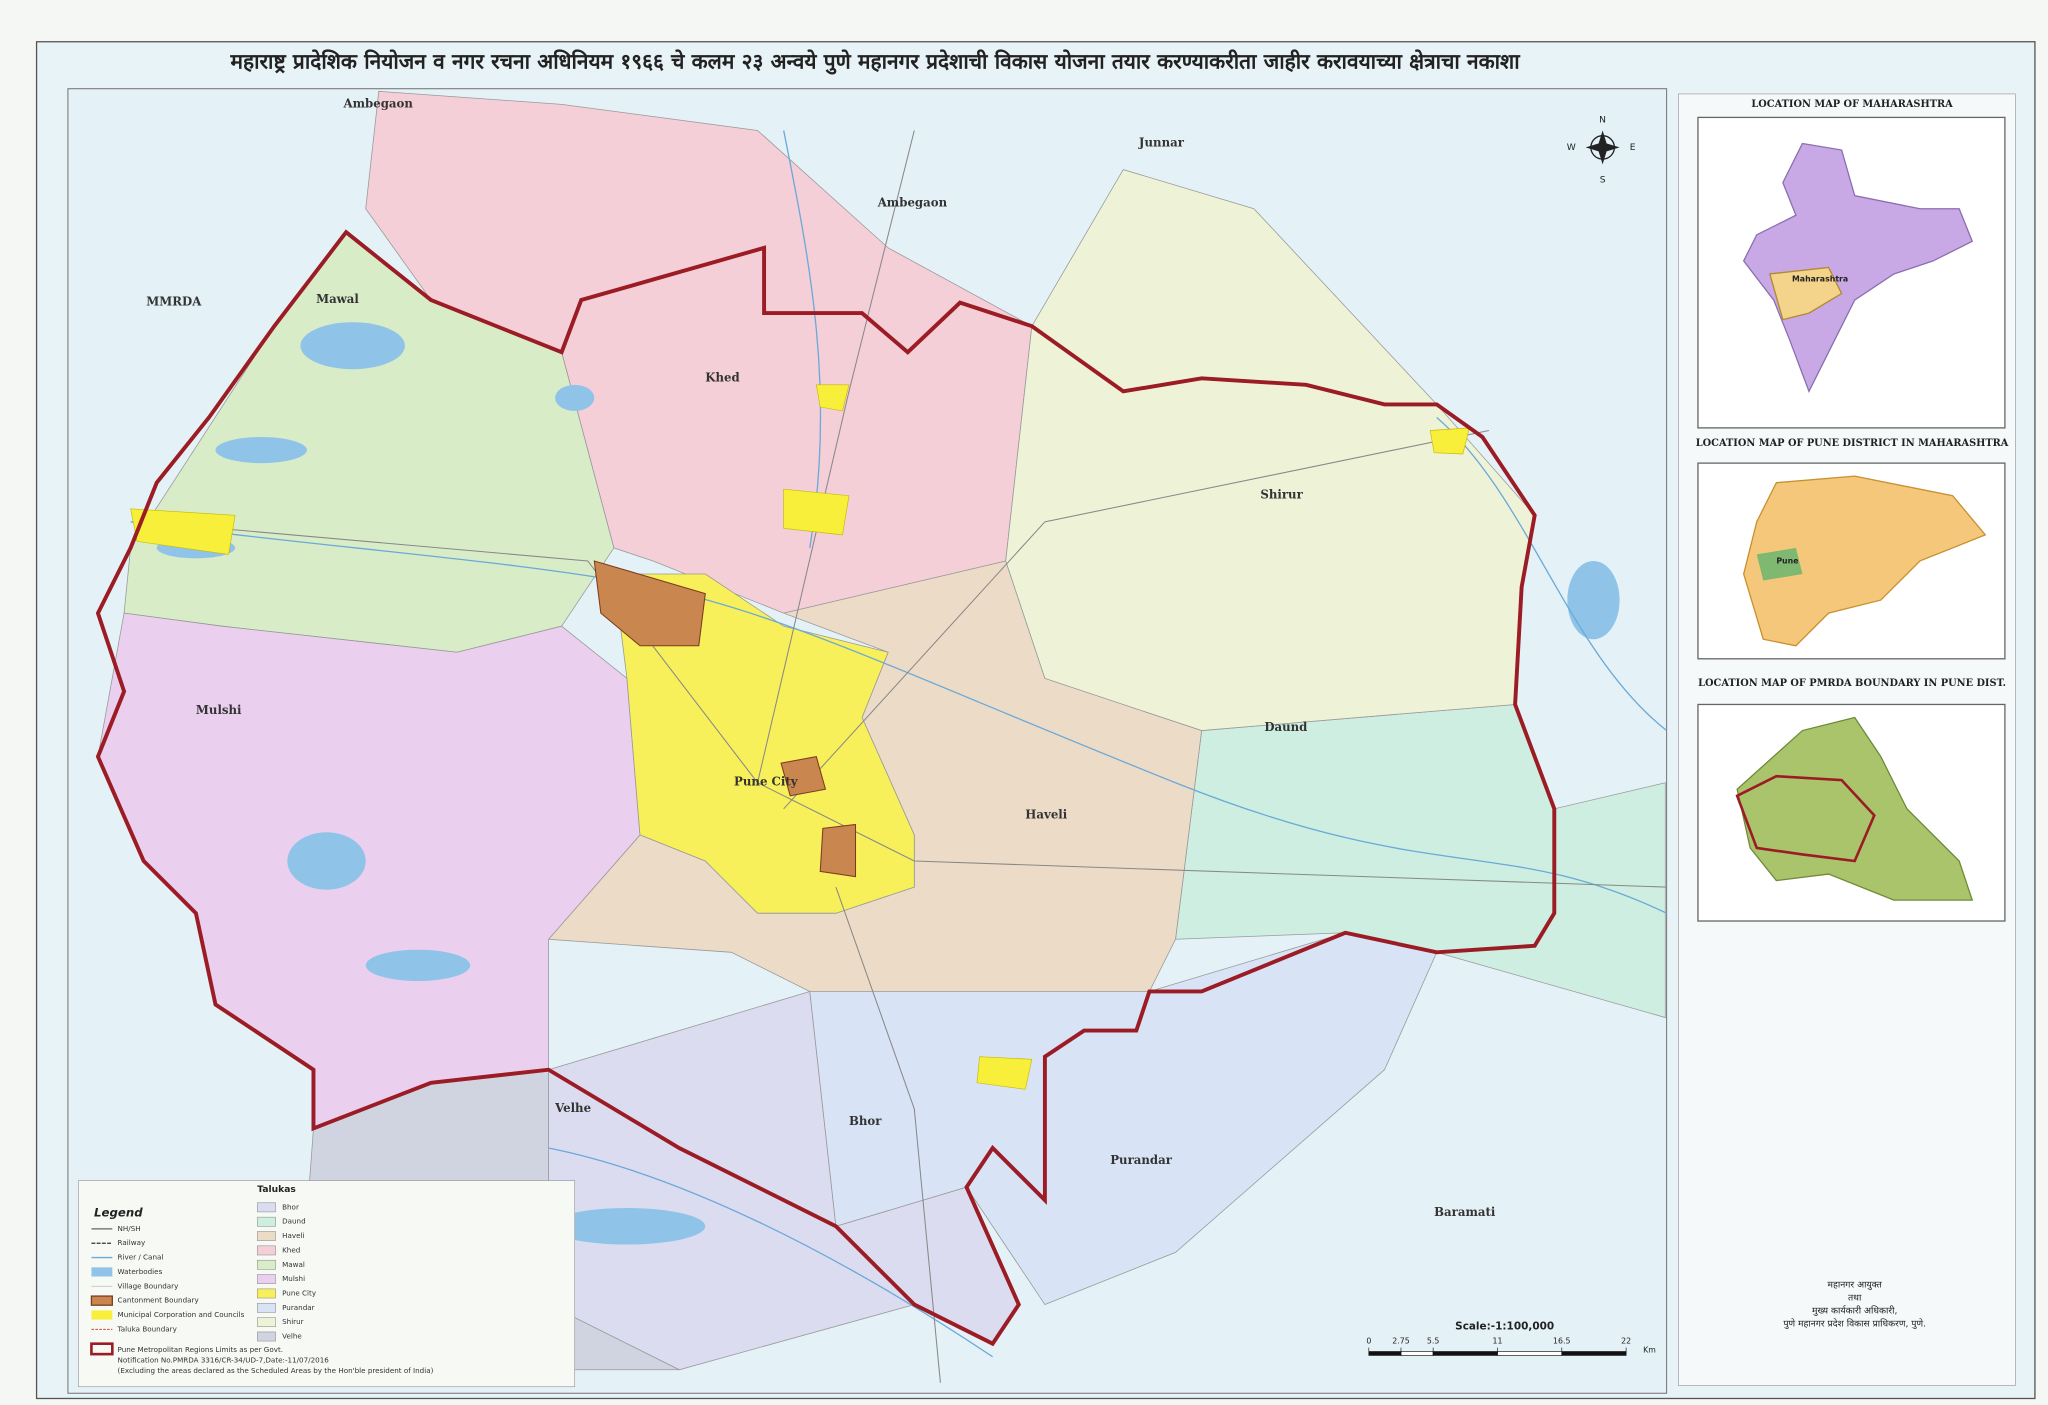 The height and width of the screenshot is (1405, 2048). I want to click on legend-text: River / Canal, so click(141, 1257).